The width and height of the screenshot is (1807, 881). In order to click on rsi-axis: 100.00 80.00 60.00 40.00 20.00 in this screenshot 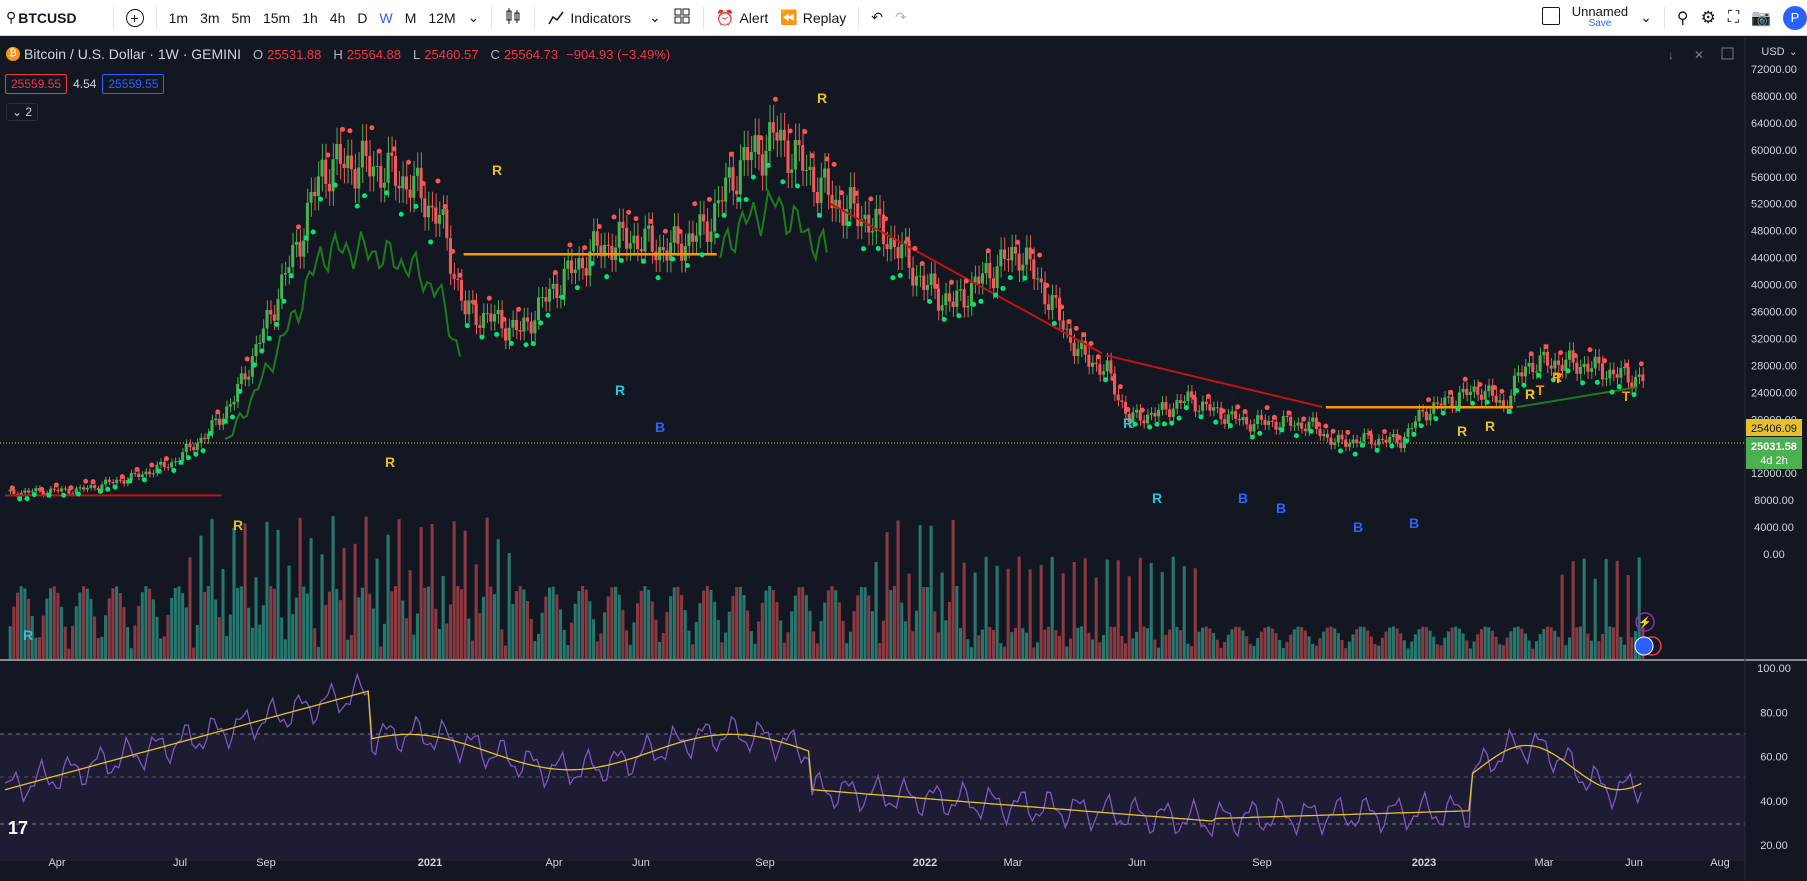, I will do `click(1774, 757)`.